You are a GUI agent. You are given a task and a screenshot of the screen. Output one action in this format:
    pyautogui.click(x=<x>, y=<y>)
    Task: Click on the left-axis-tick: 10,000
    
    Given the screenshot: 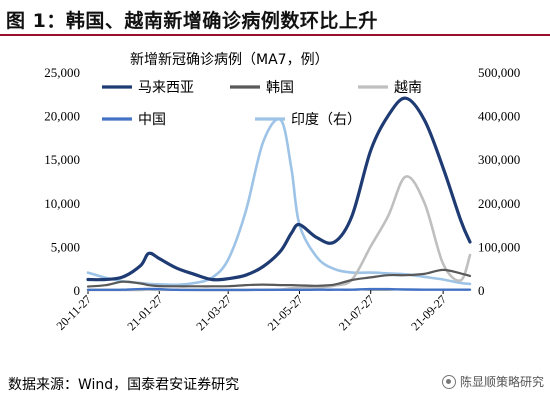 What is the action you would take?
    pyautogui.click(x=62, y=203)
    